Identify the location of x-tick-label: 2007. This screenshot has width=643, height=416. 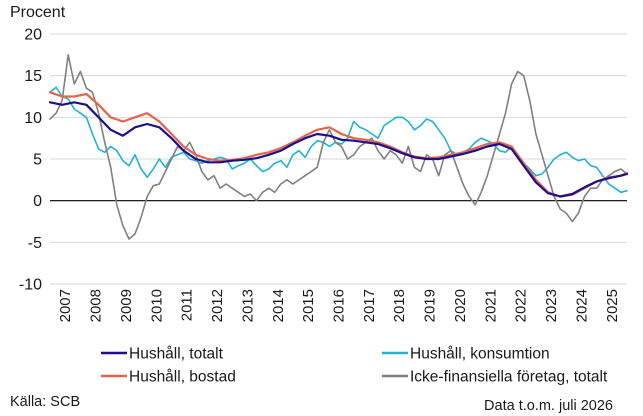
(65, 305).